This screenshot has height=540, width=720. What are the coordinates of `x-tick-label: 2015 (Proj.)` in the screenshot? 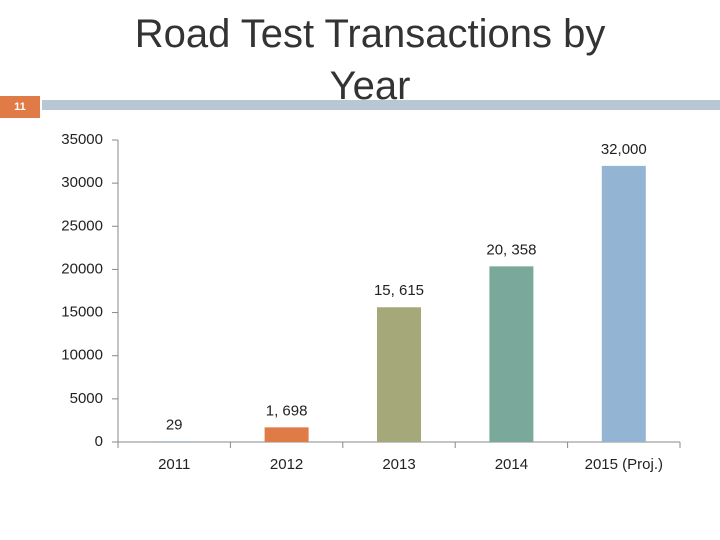 It's located at (624, 464).